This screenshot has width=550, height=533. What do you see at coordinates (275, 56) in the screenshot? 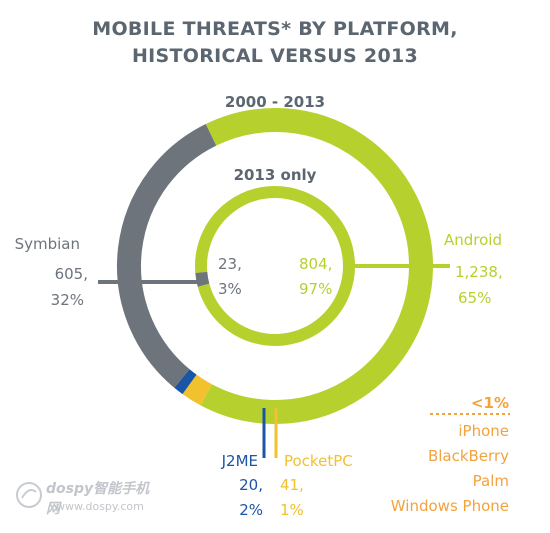
I see `chart-title-line-2: HISTORICAL VERSUS 2013` at bounding box center [275, 56].